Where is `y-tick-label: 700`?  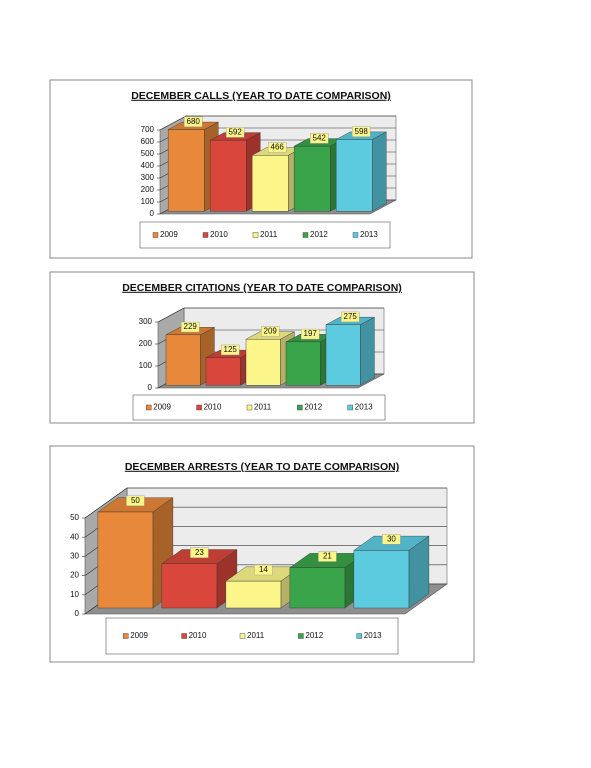 y-tick-label: 700 is located at coordinates (148, 129).